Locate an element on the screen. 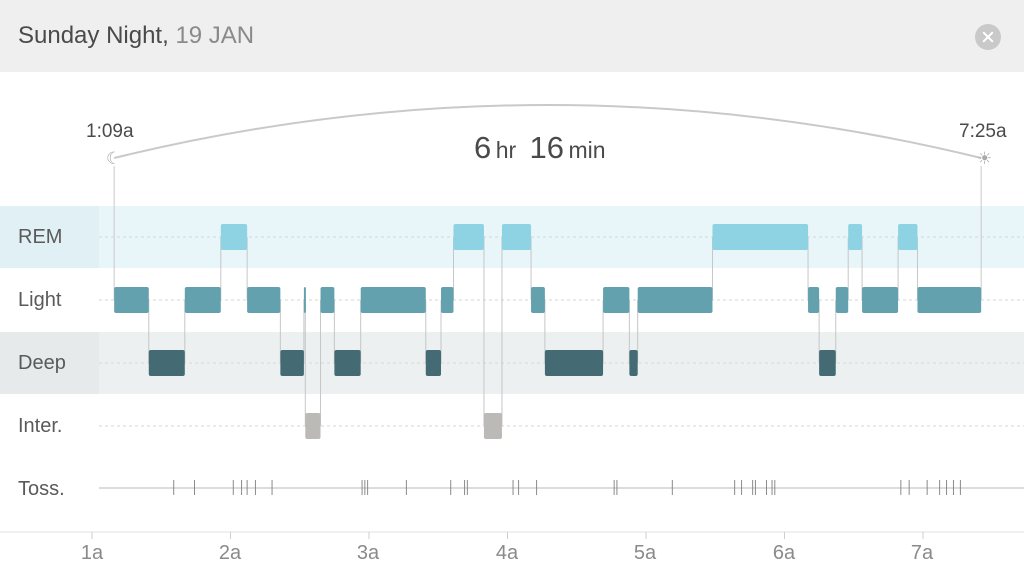  row-label-light: Light is located at coordinates (40, 300).